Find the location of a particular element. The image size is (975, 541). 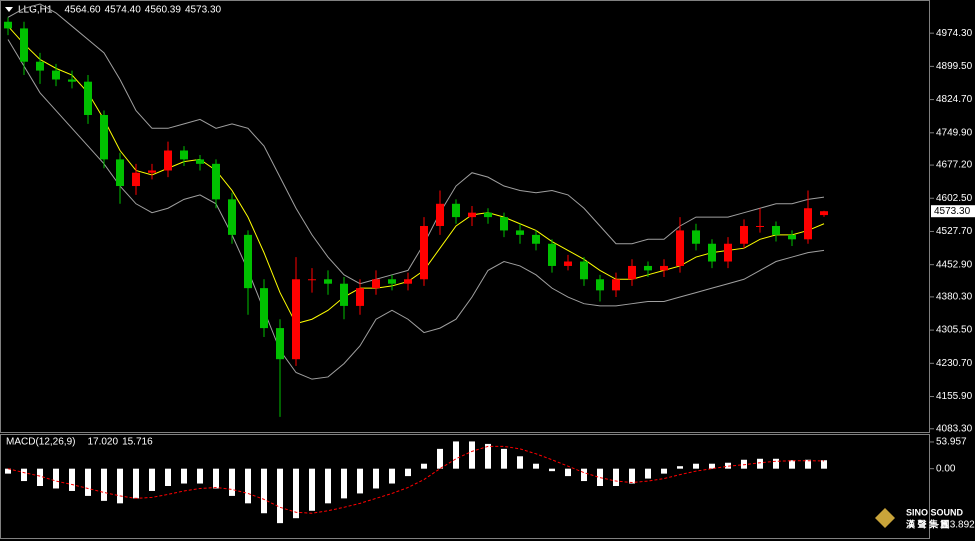

y-tick-label: 4899.50 is located at coordinates (954, 66).